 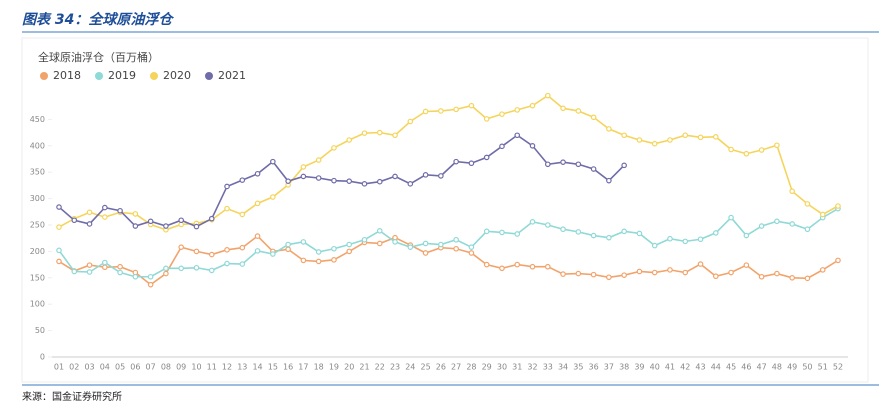 I want to click on x-tick-label: 49, so click(x=792, y=367).